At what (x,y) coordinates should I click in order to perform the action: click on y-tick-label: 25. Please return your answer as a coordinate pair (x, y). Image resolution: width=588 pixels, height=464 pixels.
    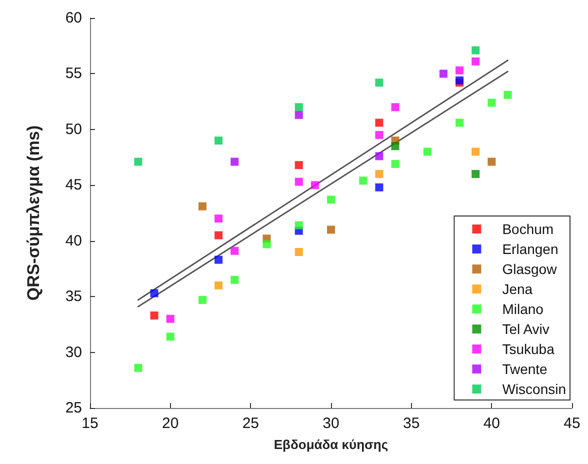
    Looking at the image, I should click on (73, 408).